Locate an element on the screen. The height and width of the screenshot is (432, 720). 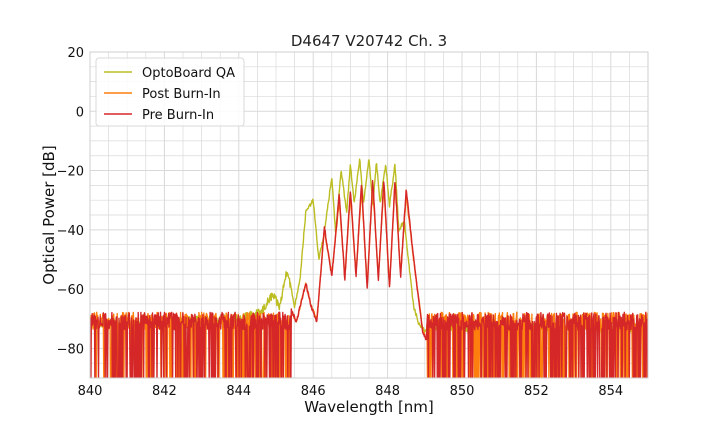
x-tick-label: 854 is located at coordinates (610, 391).